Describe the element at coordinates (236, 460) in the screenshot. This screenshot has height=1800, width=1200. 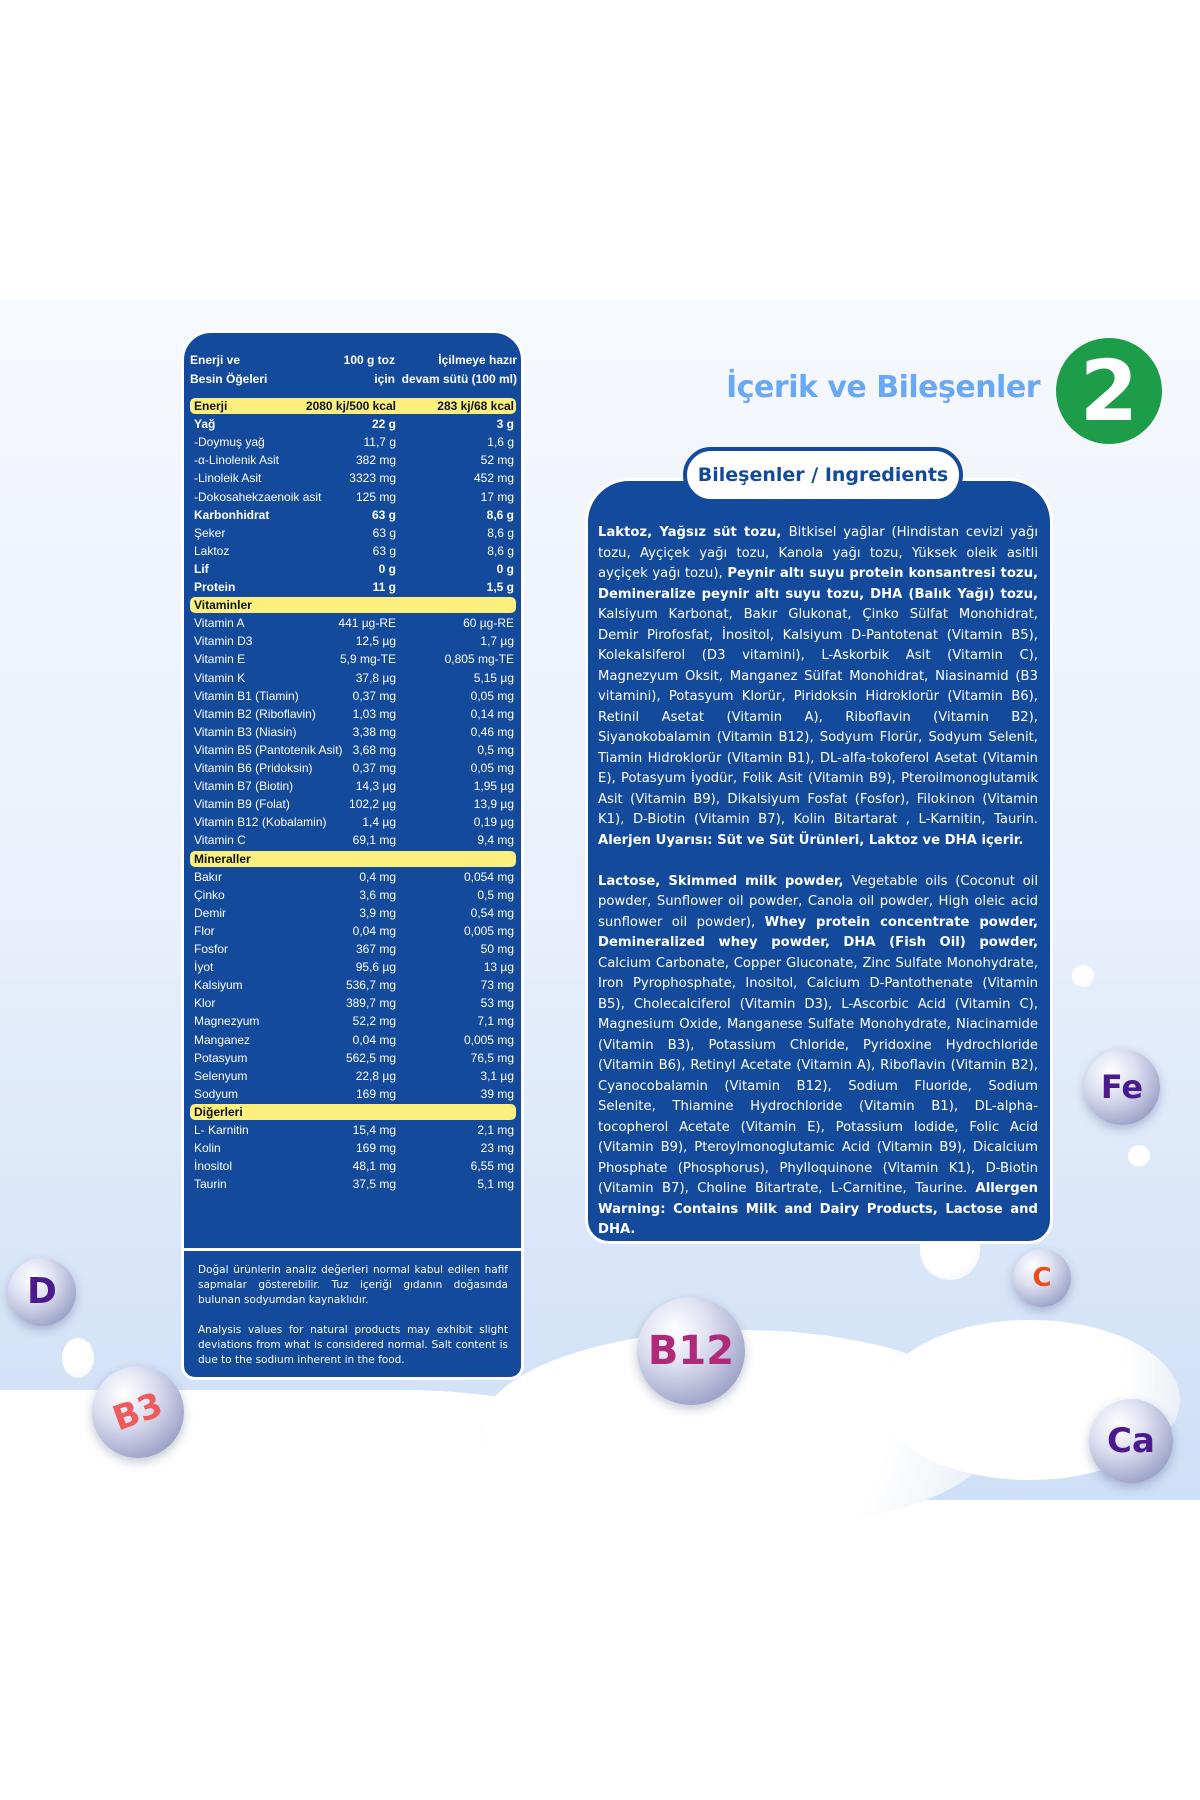
I see `nutrient-name: -α-Linolenik Asit` at that location.